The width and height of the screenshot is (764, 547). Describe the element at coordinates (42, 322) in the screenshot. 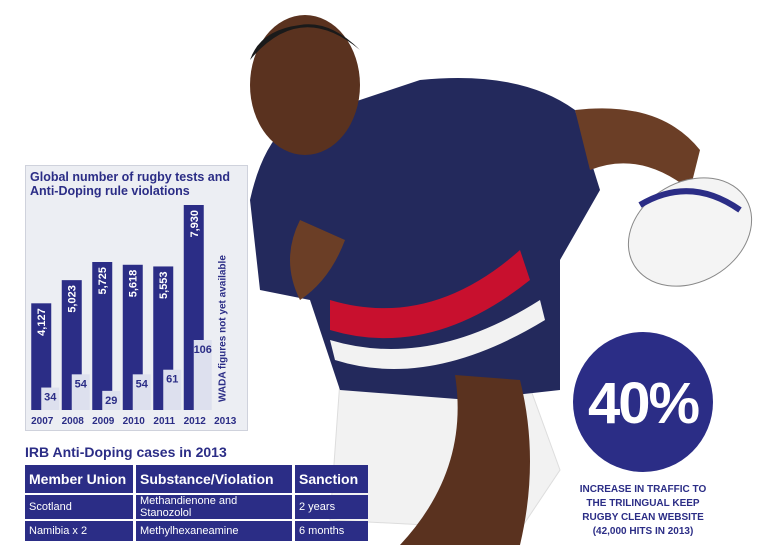

I see `value-label: 4,127` at that location.